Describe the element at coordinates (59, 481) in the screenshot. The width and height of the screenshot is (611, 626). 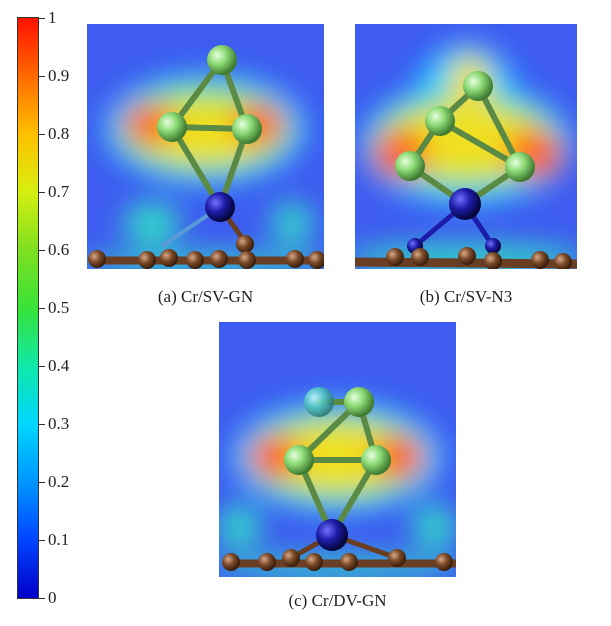
I see `colorbar-tick-label: 0.2` at that location.